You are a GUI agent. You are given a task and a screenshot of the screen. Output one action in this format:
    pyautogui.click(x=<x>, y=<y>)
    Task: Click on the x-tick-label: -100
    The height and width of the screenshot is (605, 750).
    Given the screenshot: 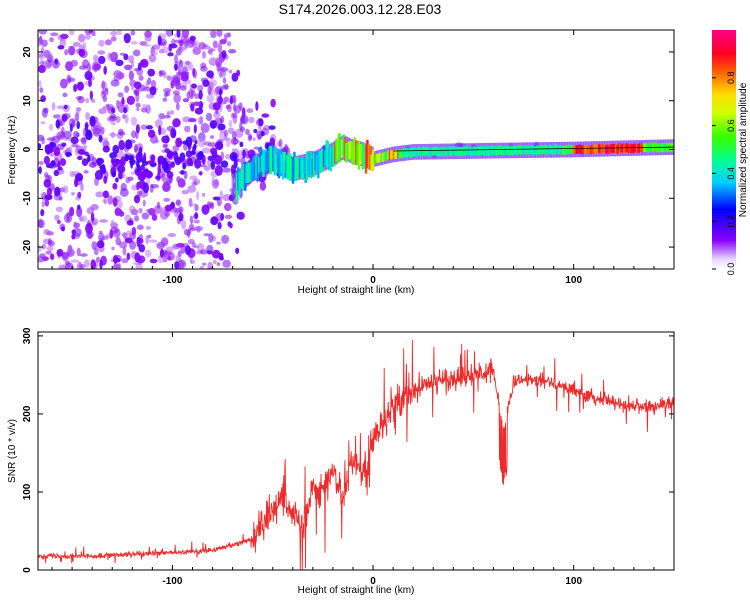 What is the action you would take?
    pyautogui.click(x=172, y=280)
    